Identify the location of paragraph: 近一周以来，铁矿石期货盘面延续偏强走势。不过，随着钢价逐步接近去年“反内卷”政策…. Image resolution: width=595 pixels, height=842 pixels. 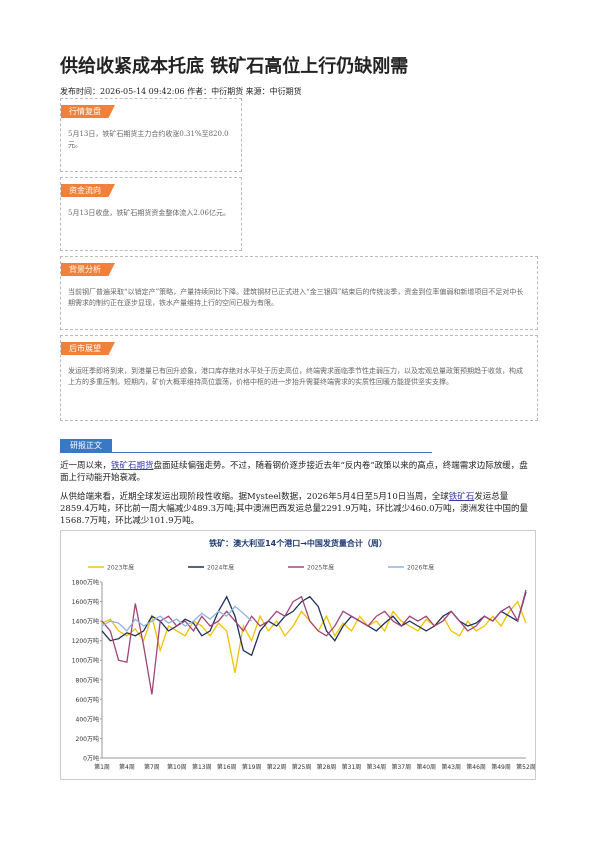
(297, 472).